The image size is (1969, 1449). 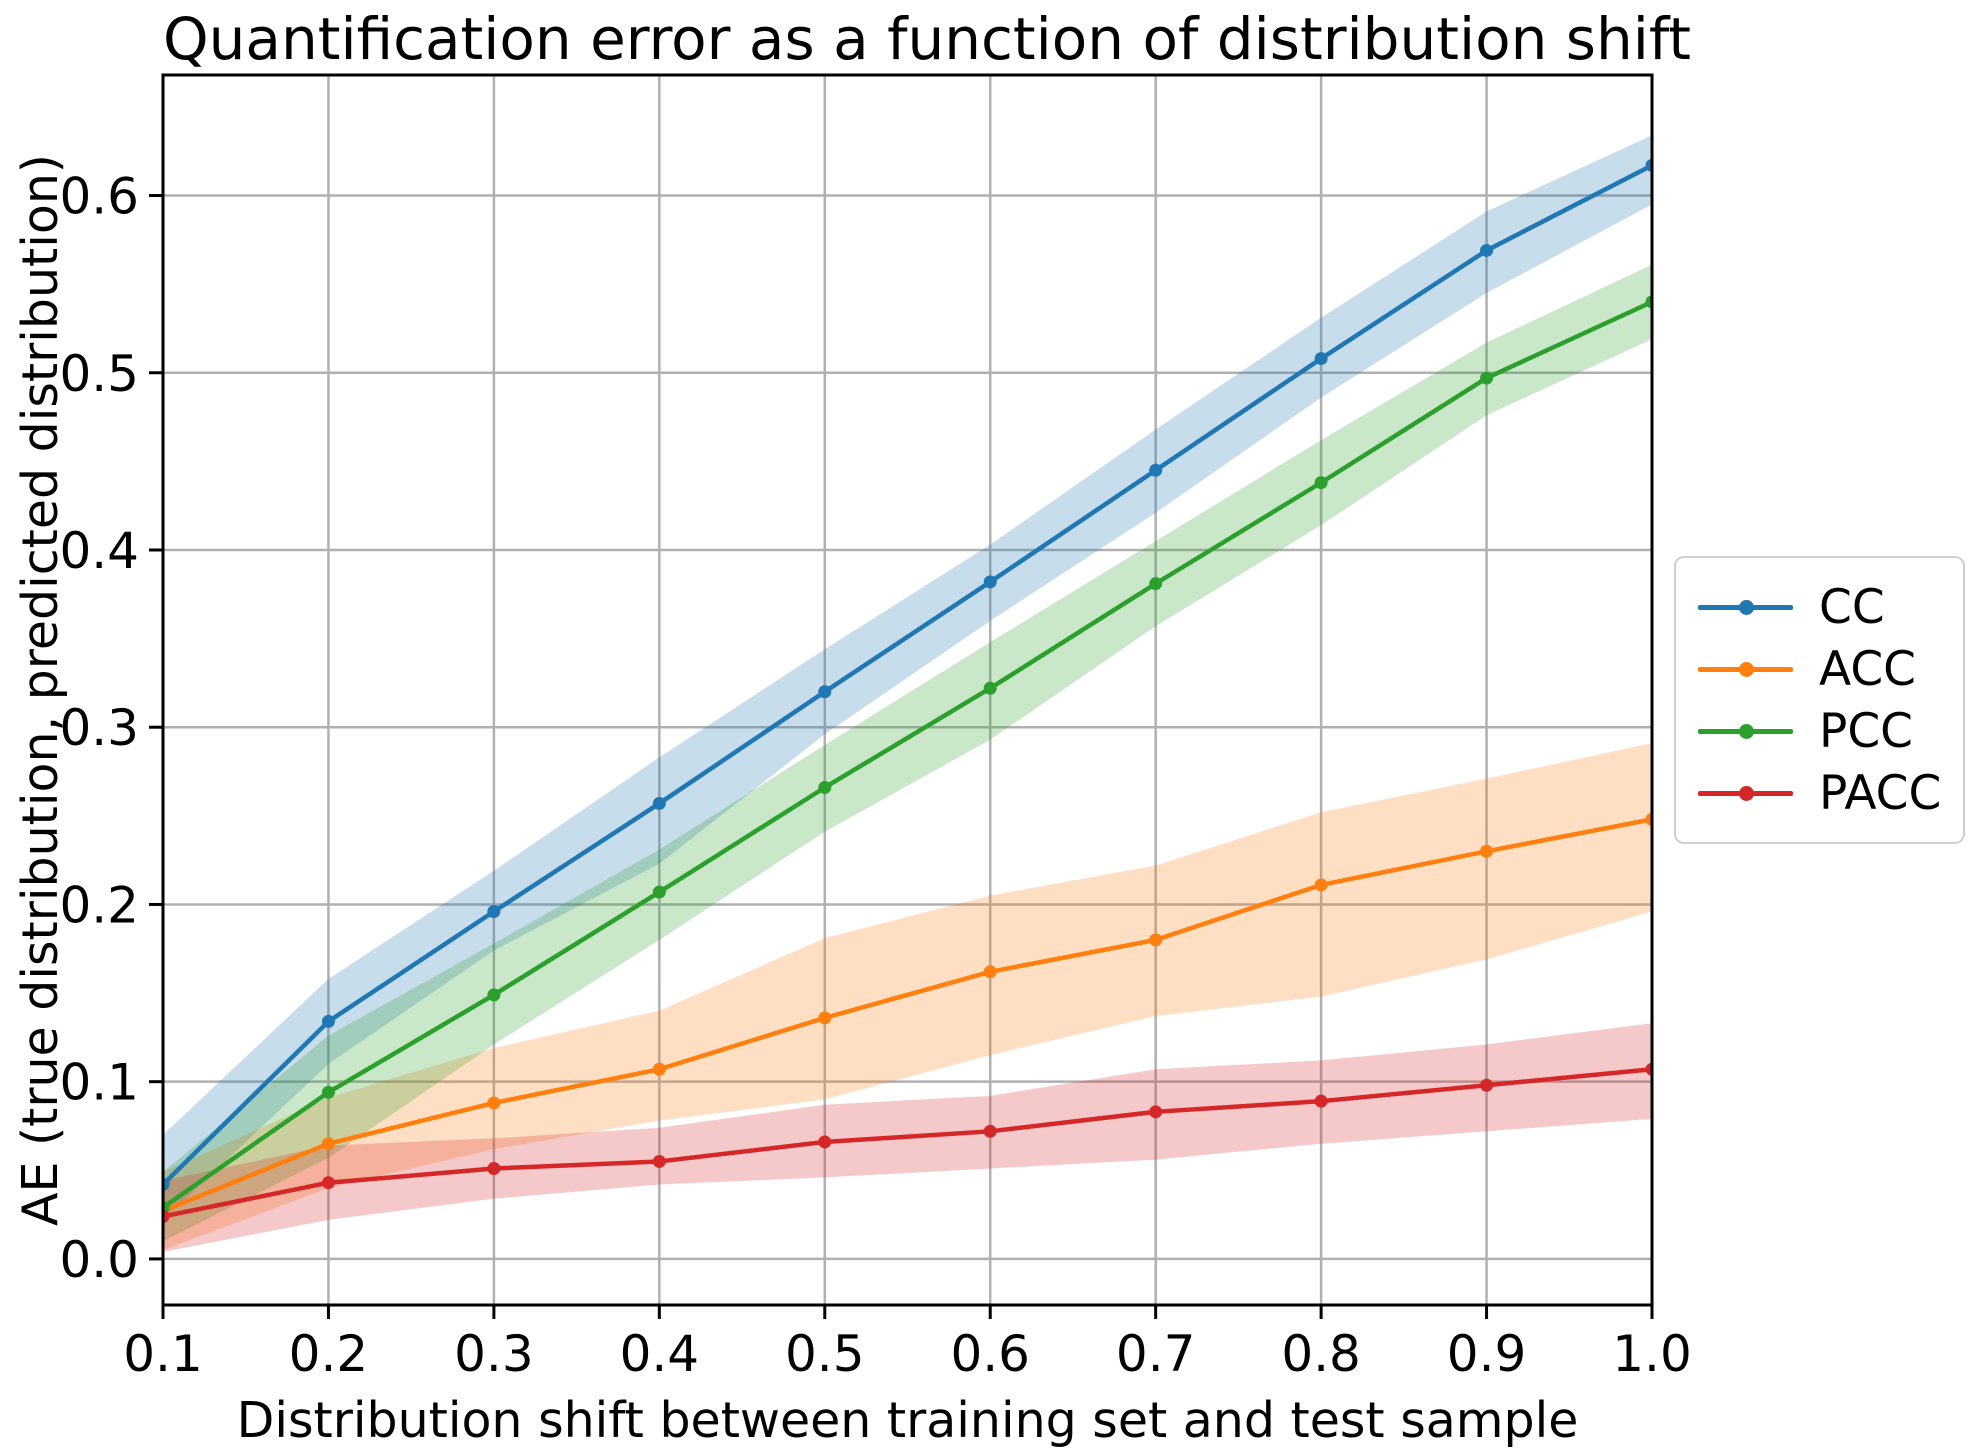 I want to click on legend-item-pacc: PACC, so click(x=1819, y=793).